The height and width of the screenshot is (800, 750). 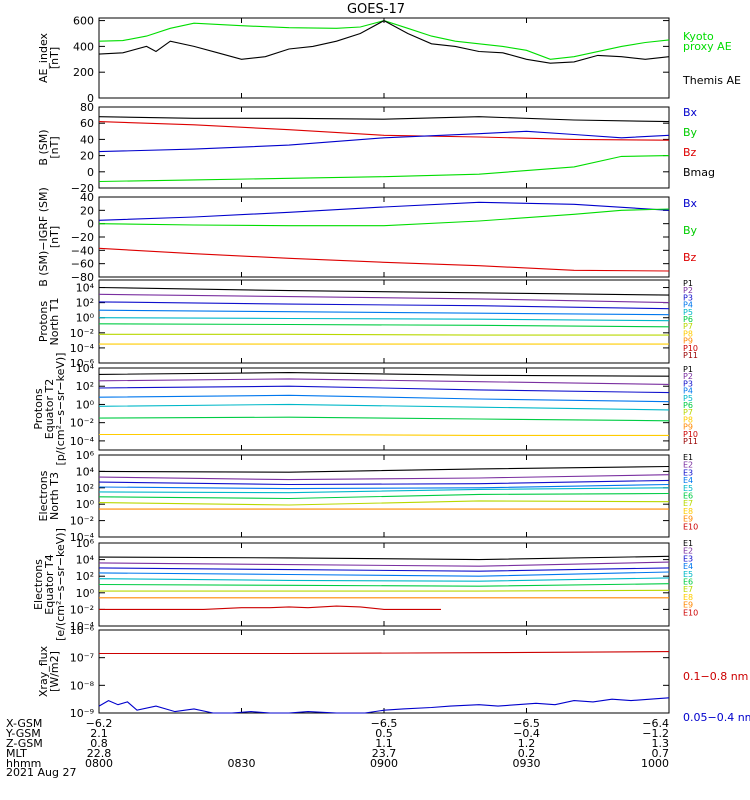 I want to click on series-p6, so click(x=384, y=325).